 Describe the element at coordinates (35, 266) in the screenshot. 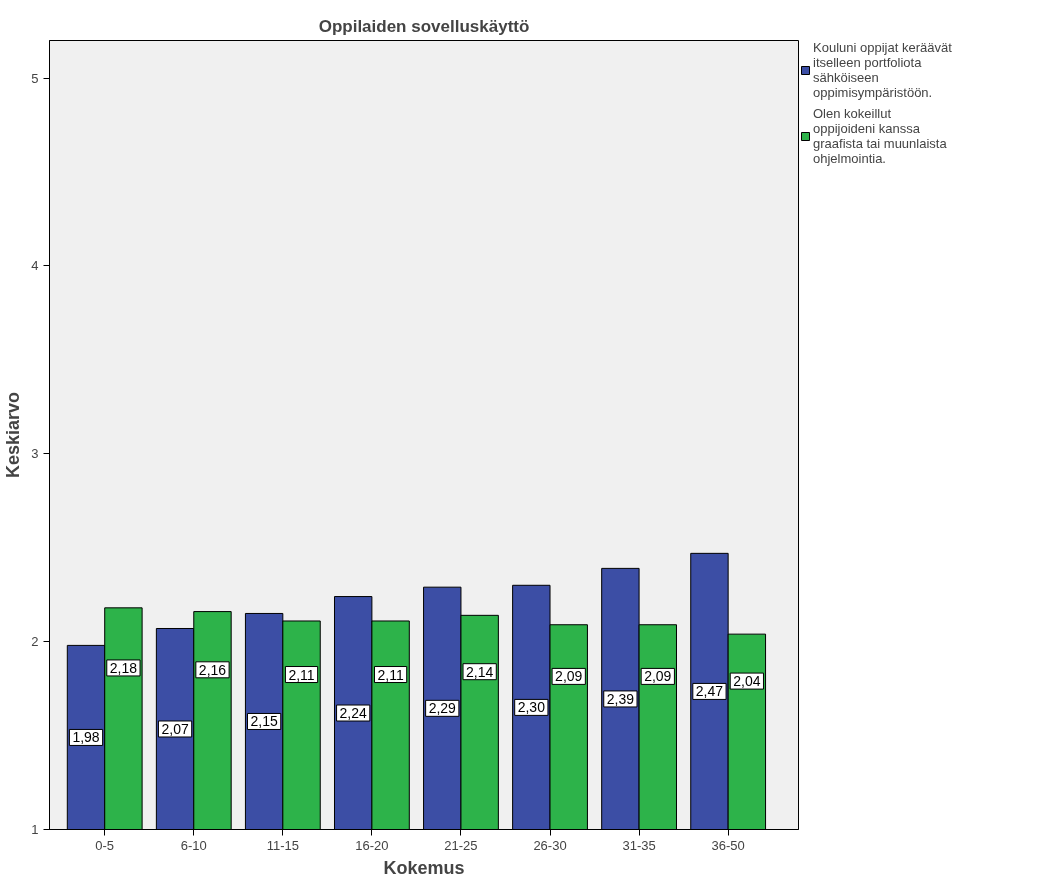

I see `y-tick-label: 4` at that location.